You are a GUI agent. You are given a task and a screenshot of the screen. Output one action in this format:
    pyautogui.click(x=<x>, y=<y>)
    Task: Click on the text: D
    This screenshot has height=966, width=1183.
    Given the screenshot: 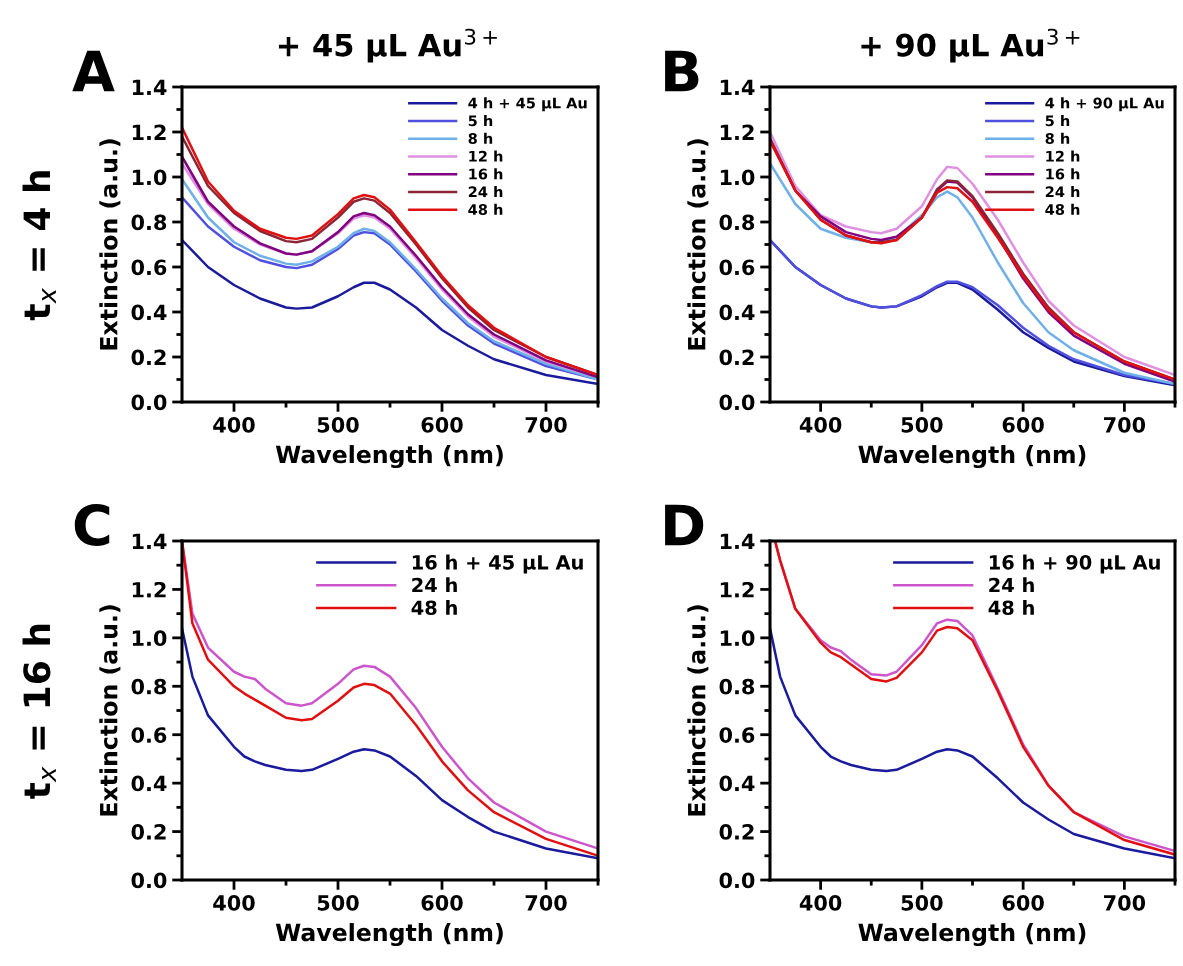 What is the action you would take?
    pyautogui.click(x=684, y=525)
    